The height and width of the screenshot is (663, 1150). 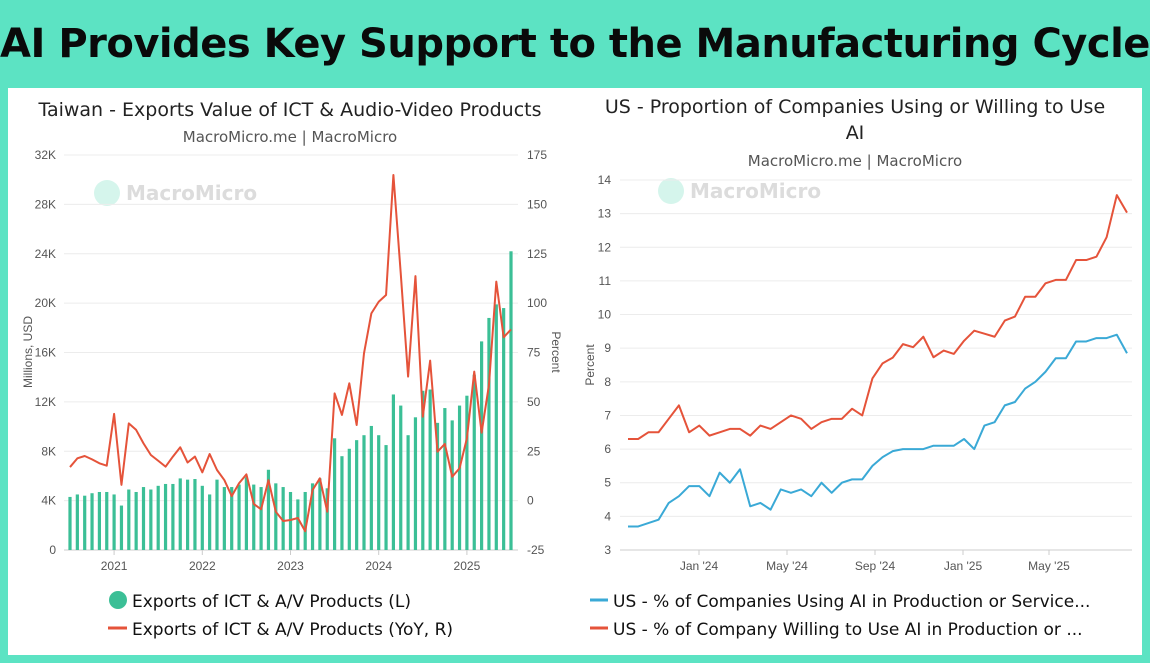 I want to click on us-y-axis-title: Percent, so click(x=590, y=365).